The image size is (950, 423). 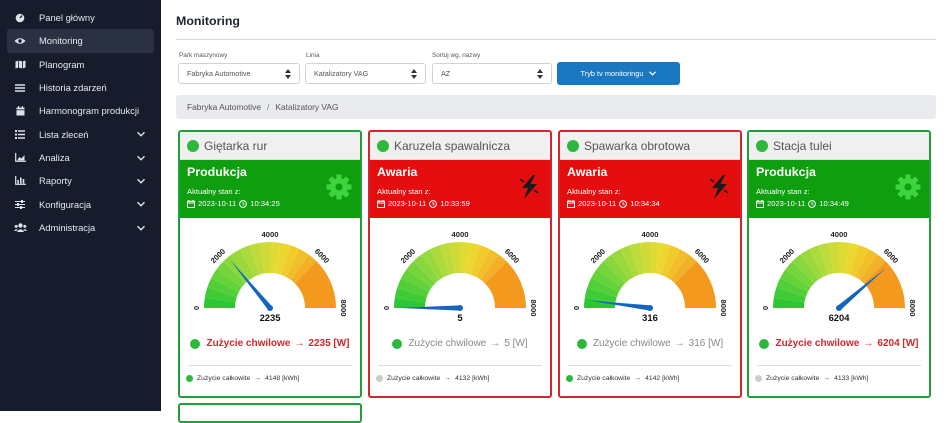 I want to click on gauge-value: 6204, so click(x=839, y=317).